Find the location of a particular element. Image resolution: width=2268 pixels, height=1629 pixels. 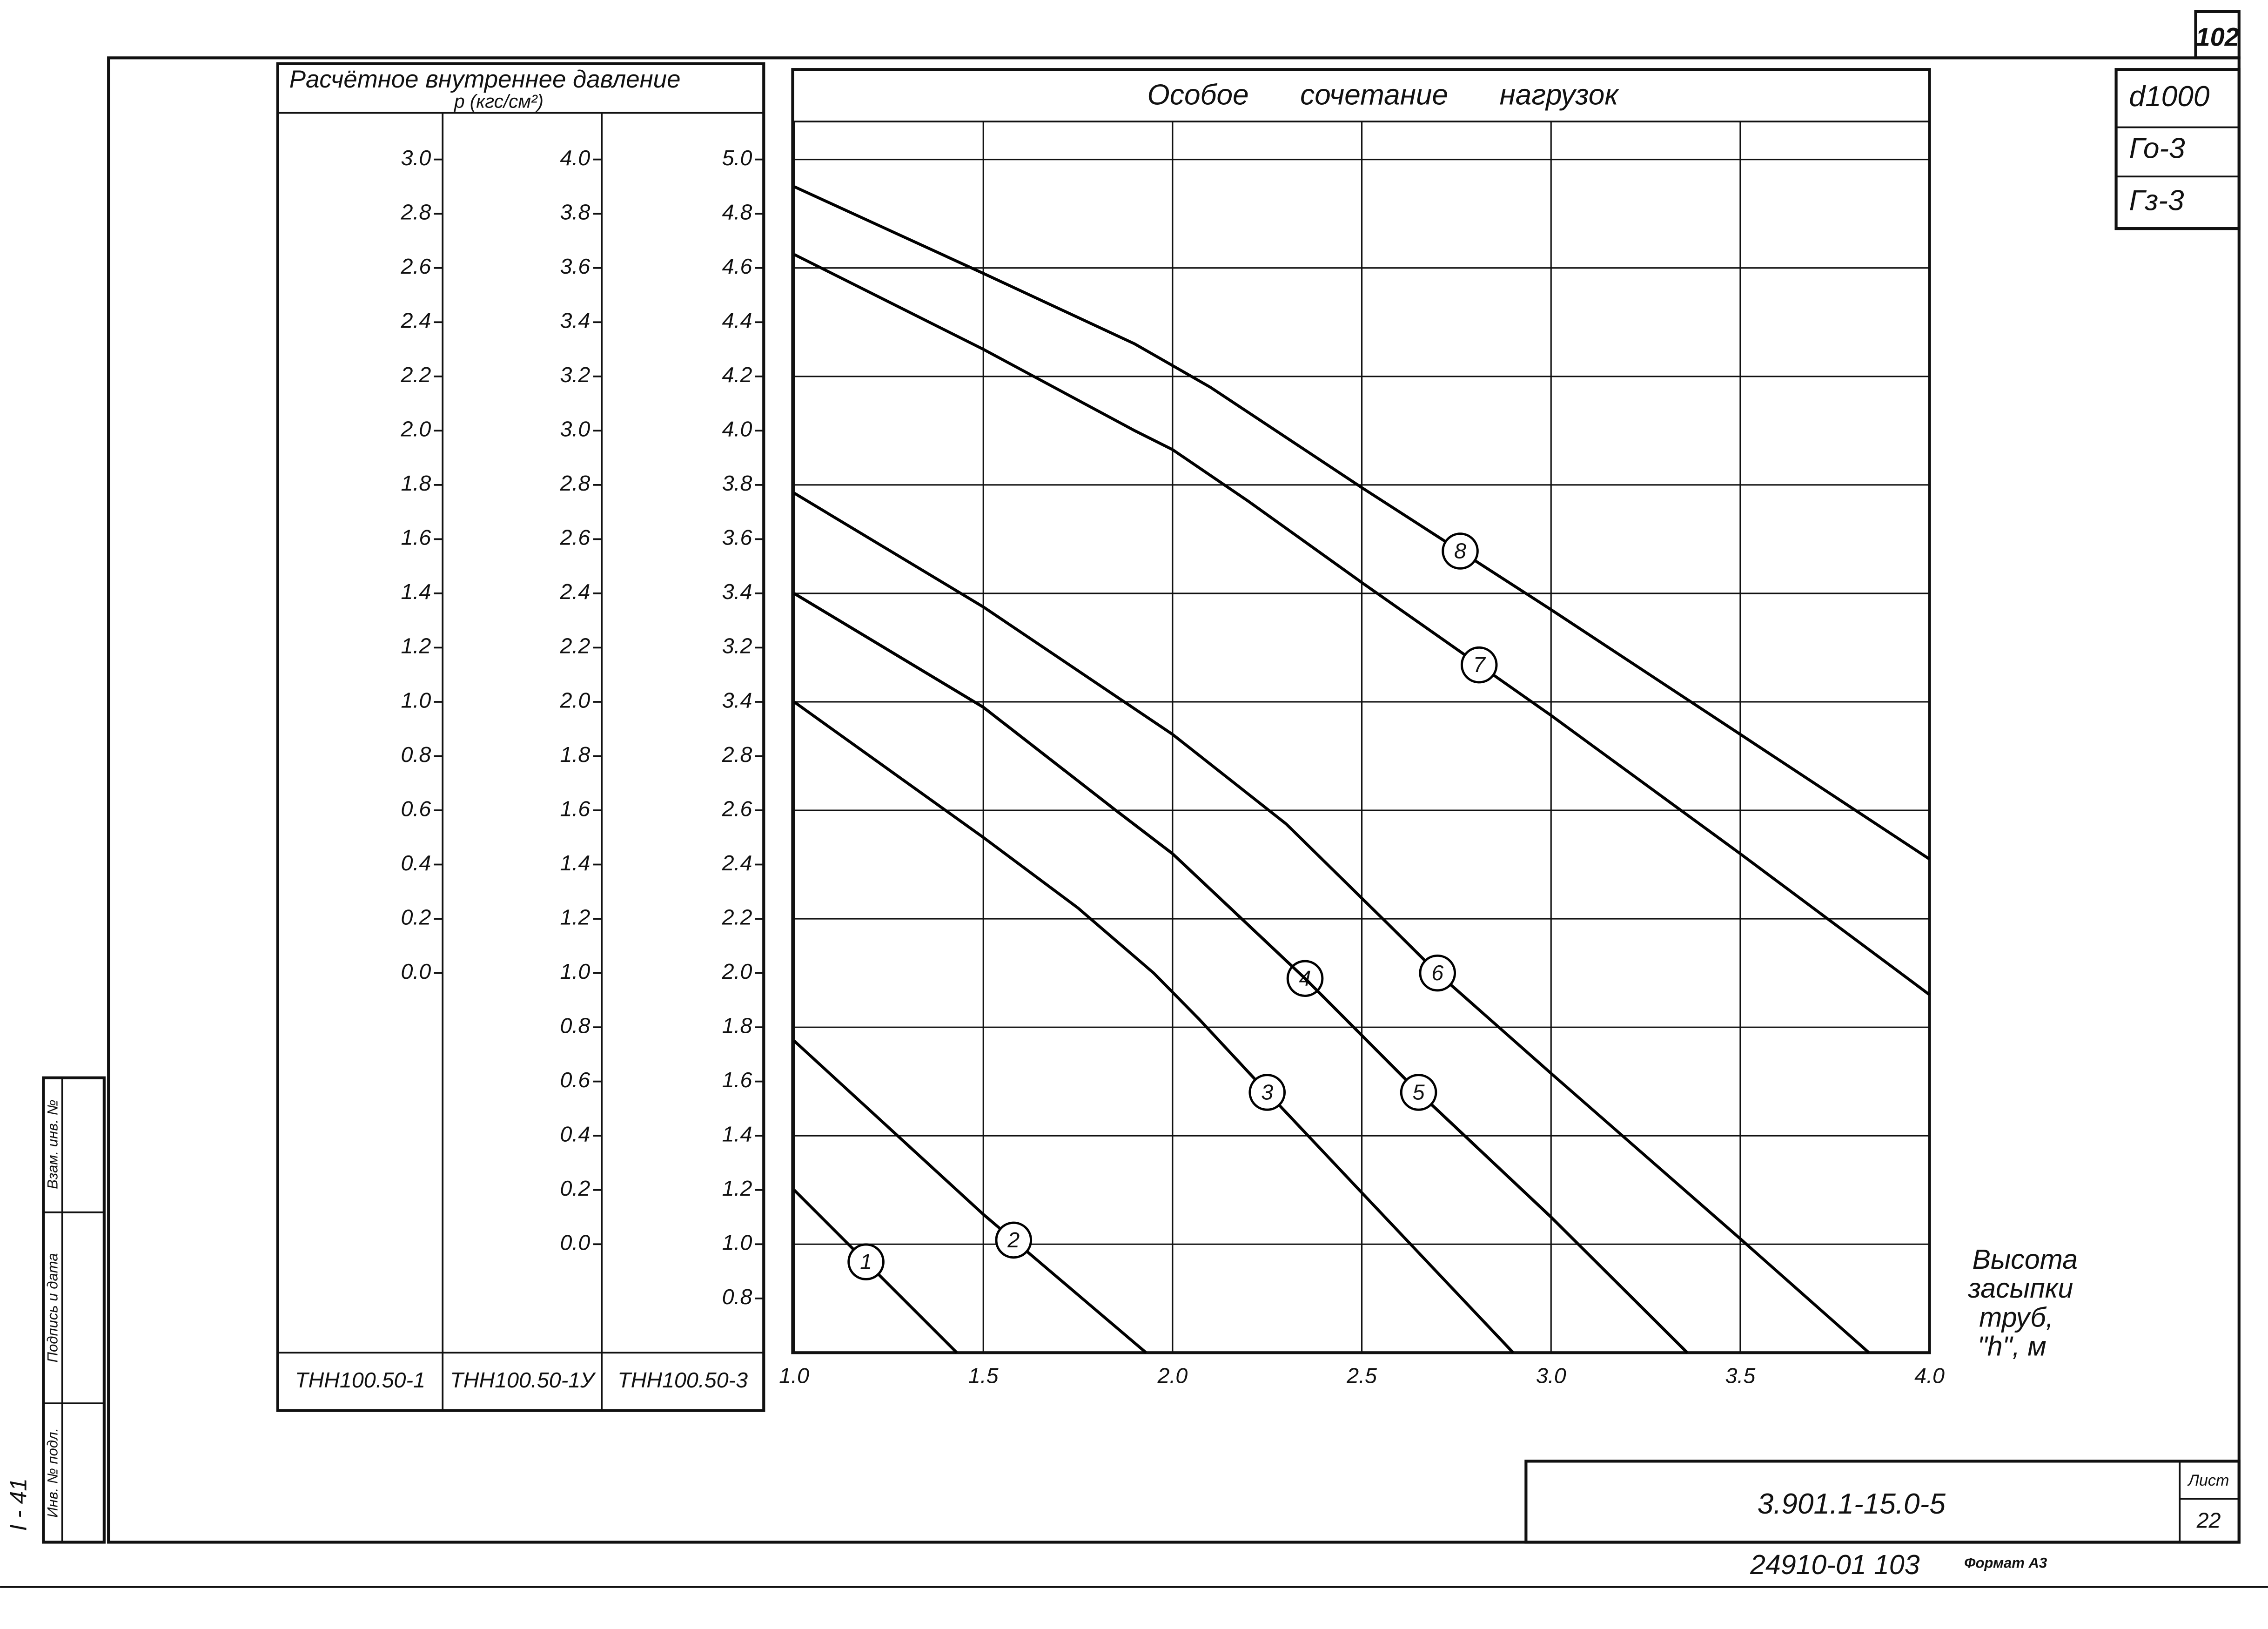

curve-label: 2 is located at coordinates (1013, 1240).